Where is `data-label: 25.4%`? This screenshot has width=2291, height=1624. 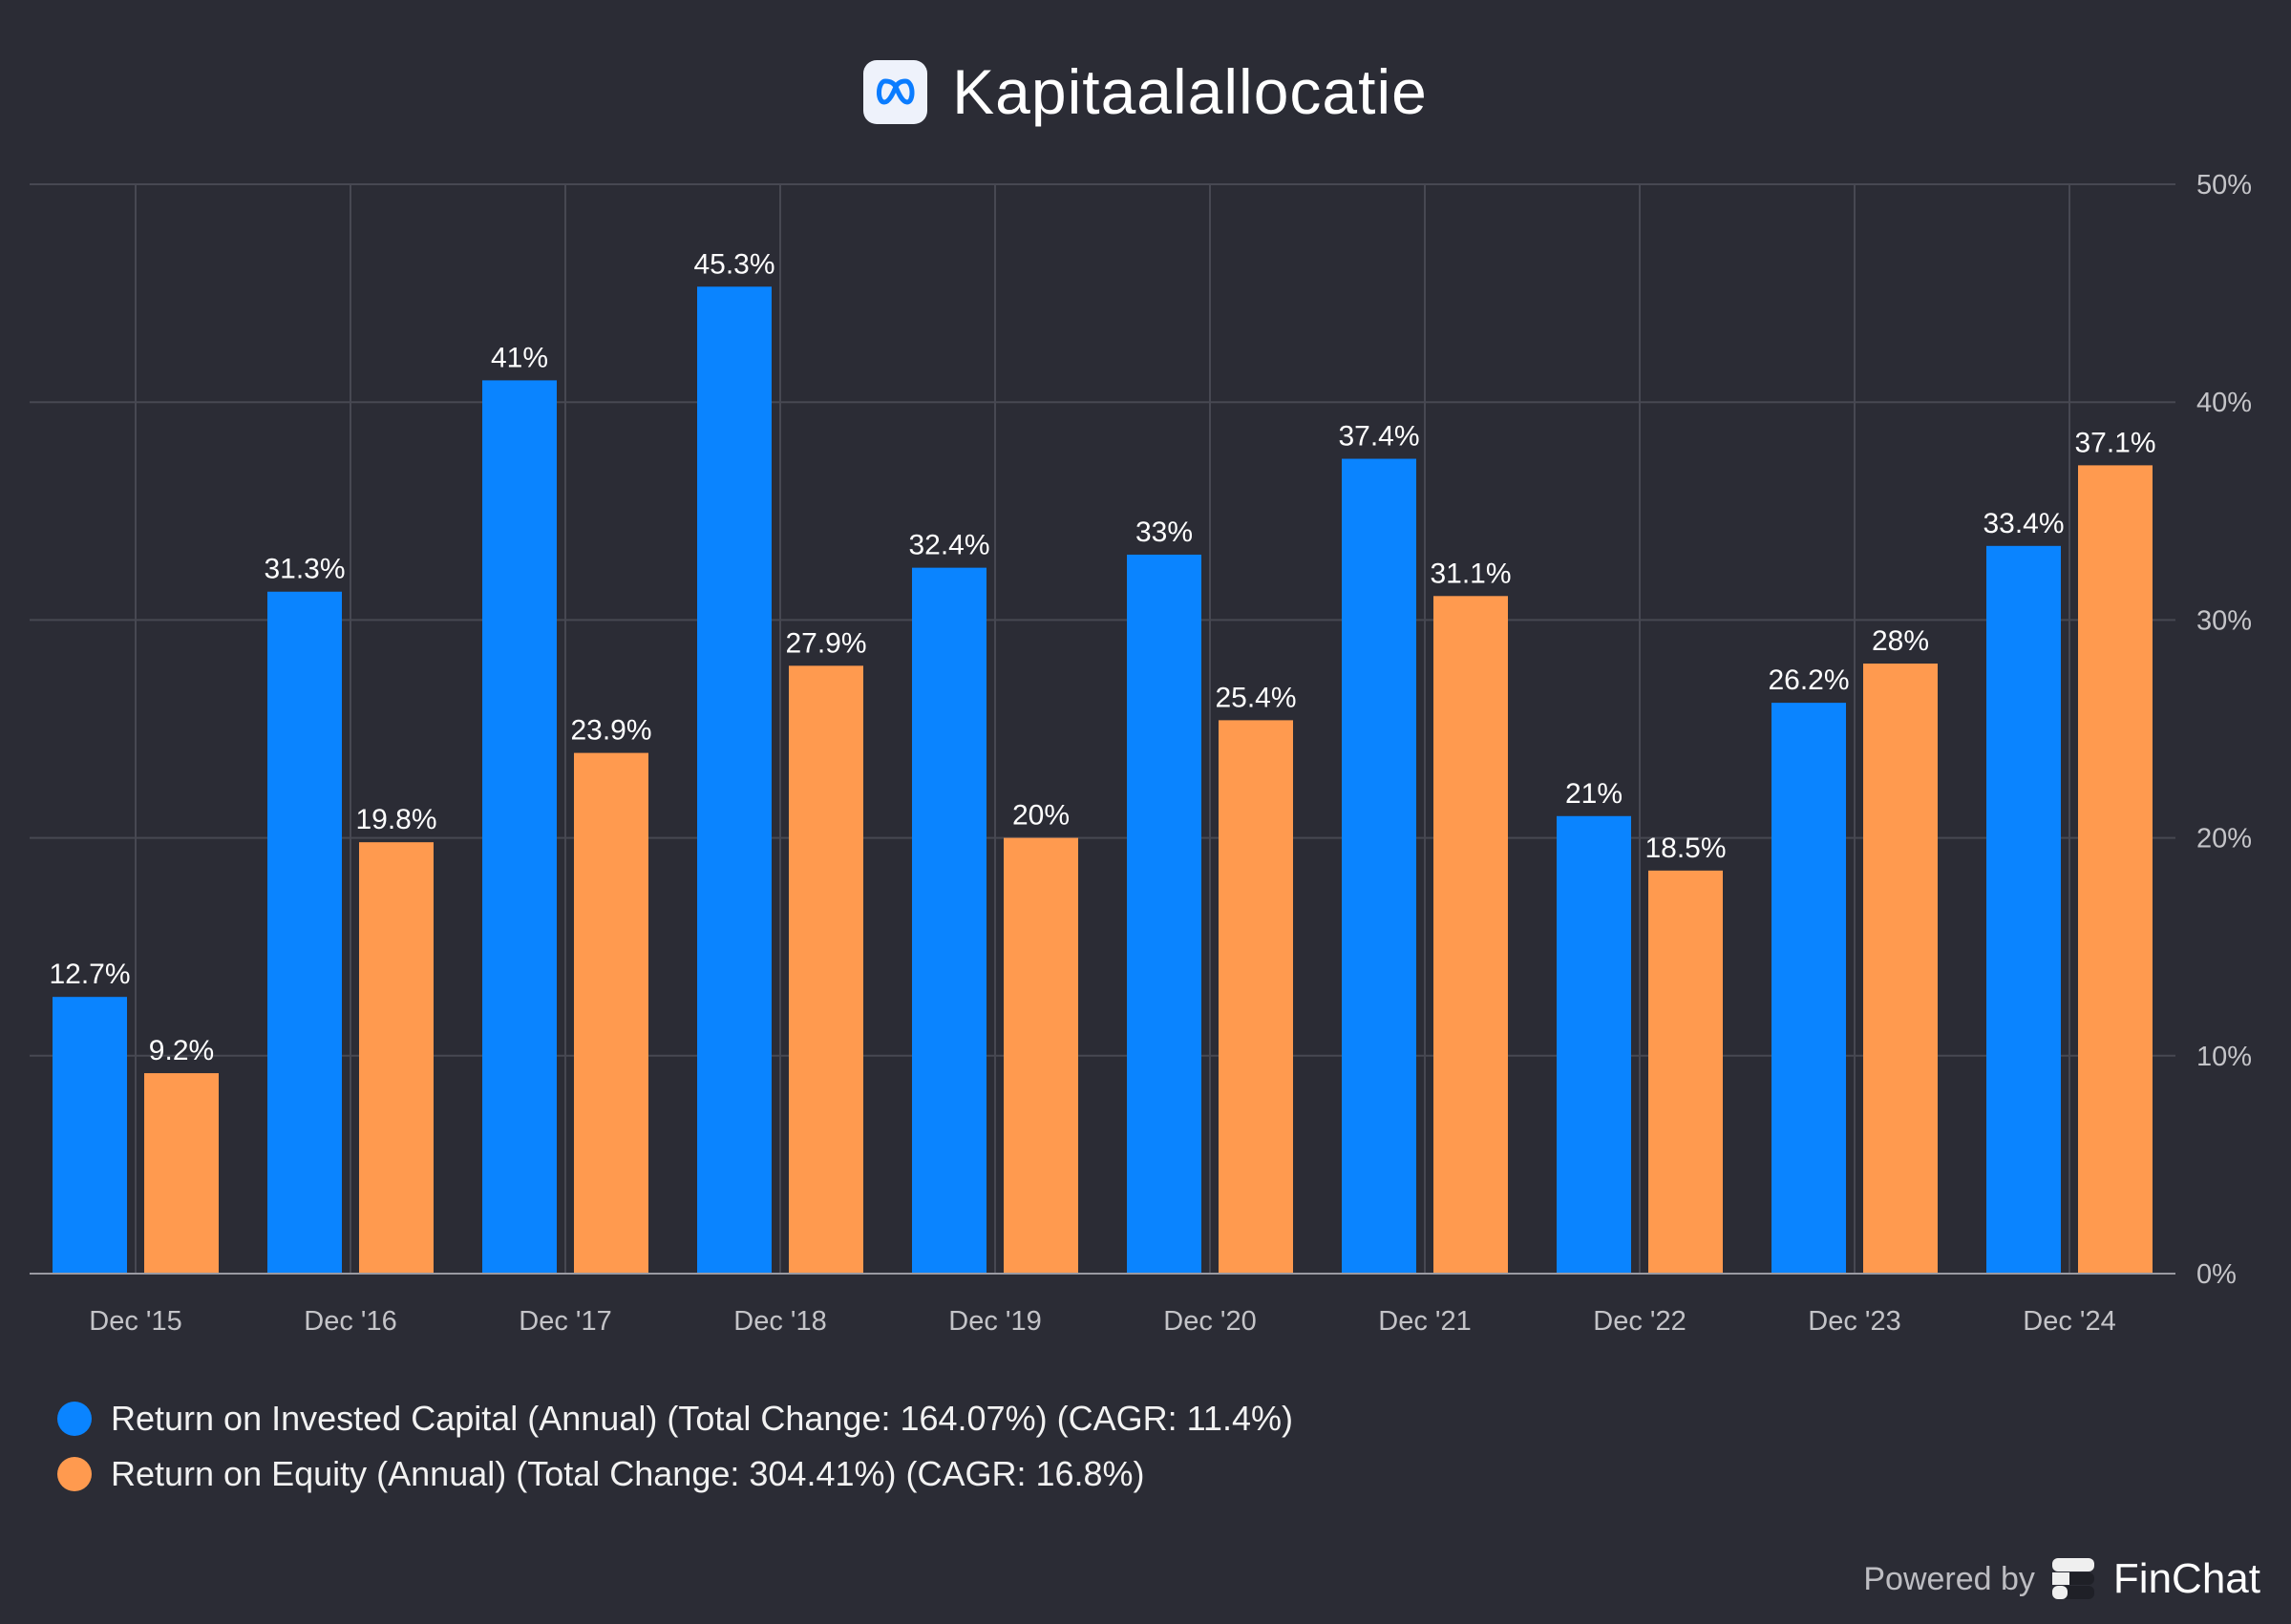
data-label: 25.4% is located at coordinates (1255, 697).